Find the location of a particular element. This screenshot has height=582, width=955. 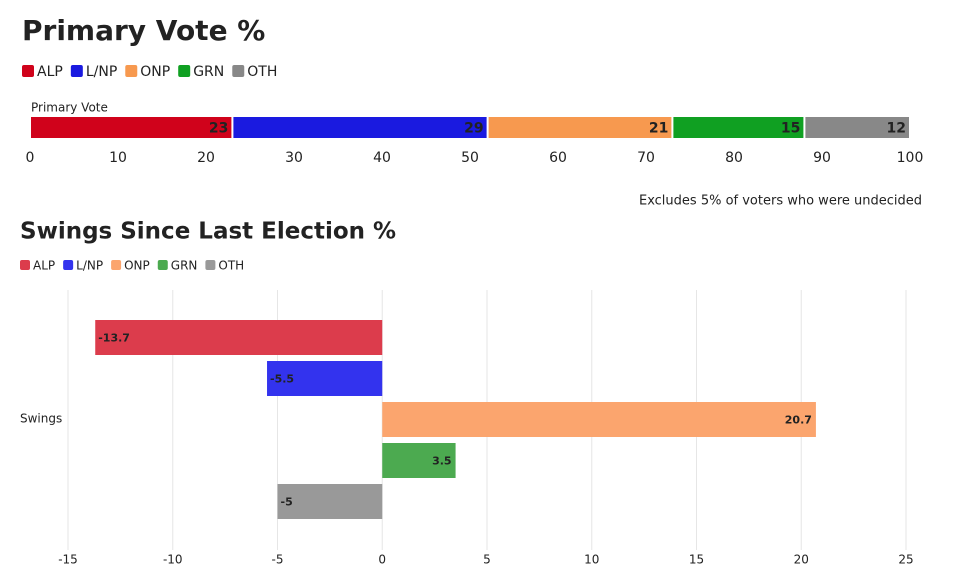

value-label: 20.7 is located at coordinates (798, 420).